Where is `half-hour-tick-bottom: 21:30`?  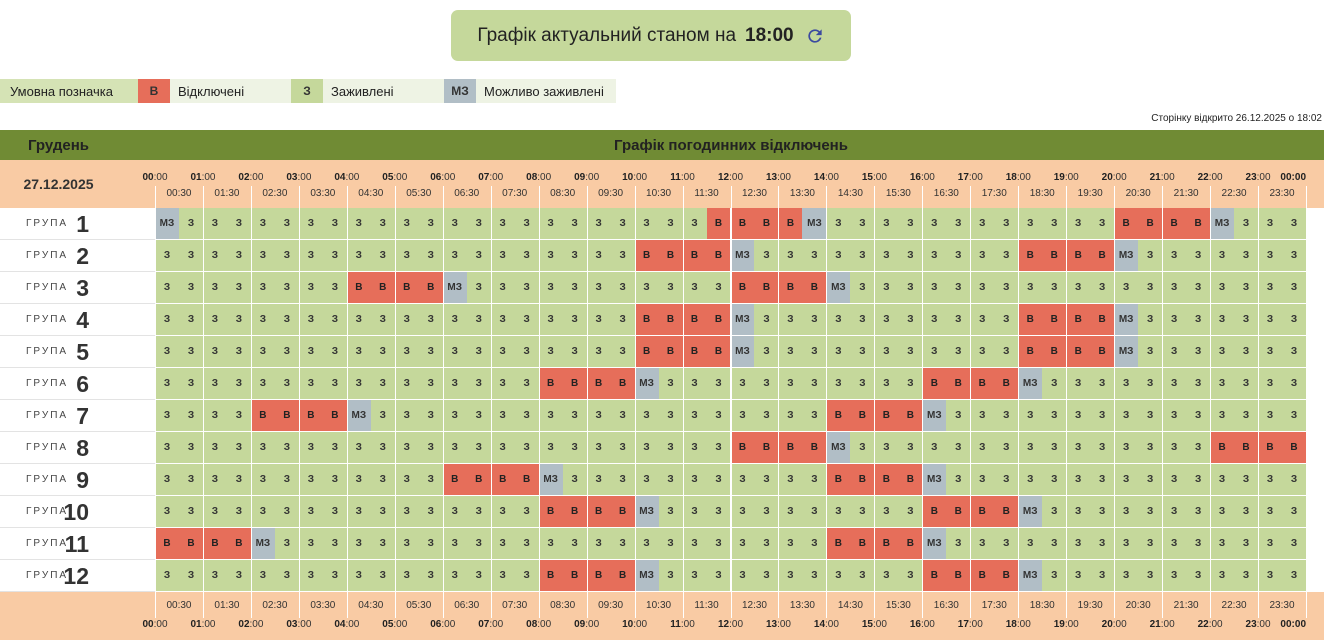
half-hour-tick-bottom: 21:30 is located at coordinates (1186, 605).